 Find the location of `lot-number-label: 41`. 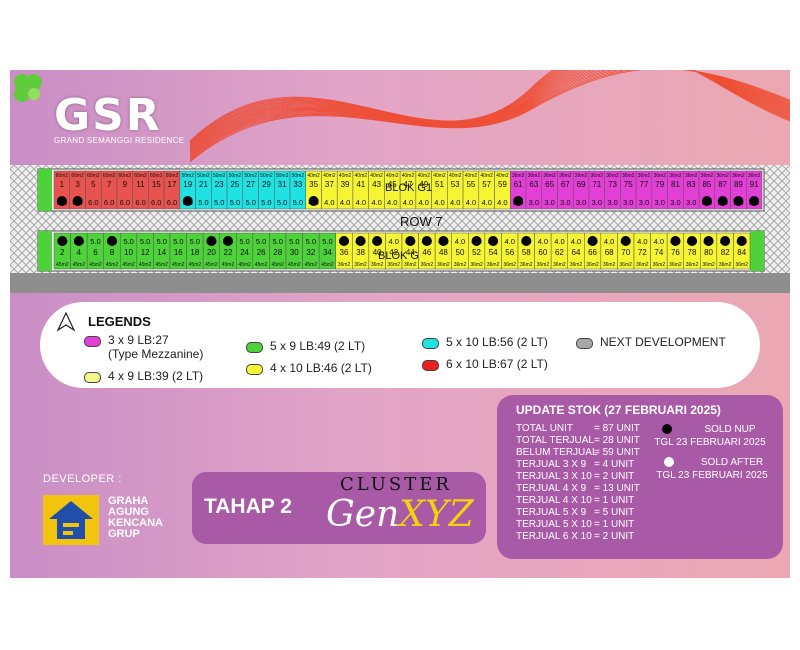

lot-number-label: 41 is located at coordinates (360, 184).